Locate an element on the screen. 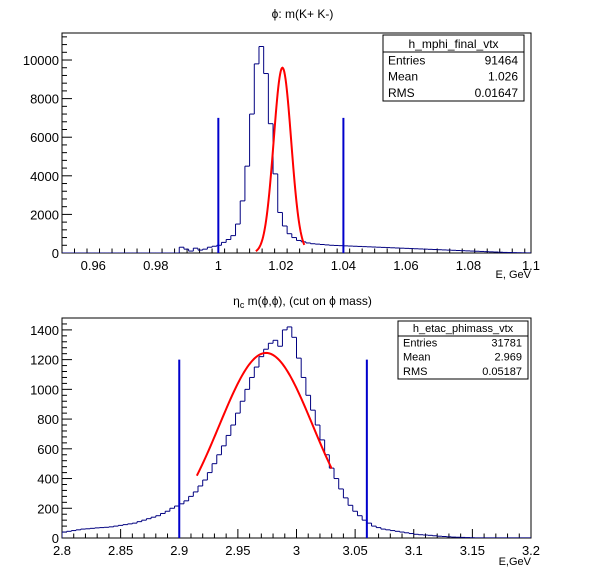 Image resolution: width=596 pixels, height=574 pixels. y-tick-label: 4000 is located at coordinates (44, 176).